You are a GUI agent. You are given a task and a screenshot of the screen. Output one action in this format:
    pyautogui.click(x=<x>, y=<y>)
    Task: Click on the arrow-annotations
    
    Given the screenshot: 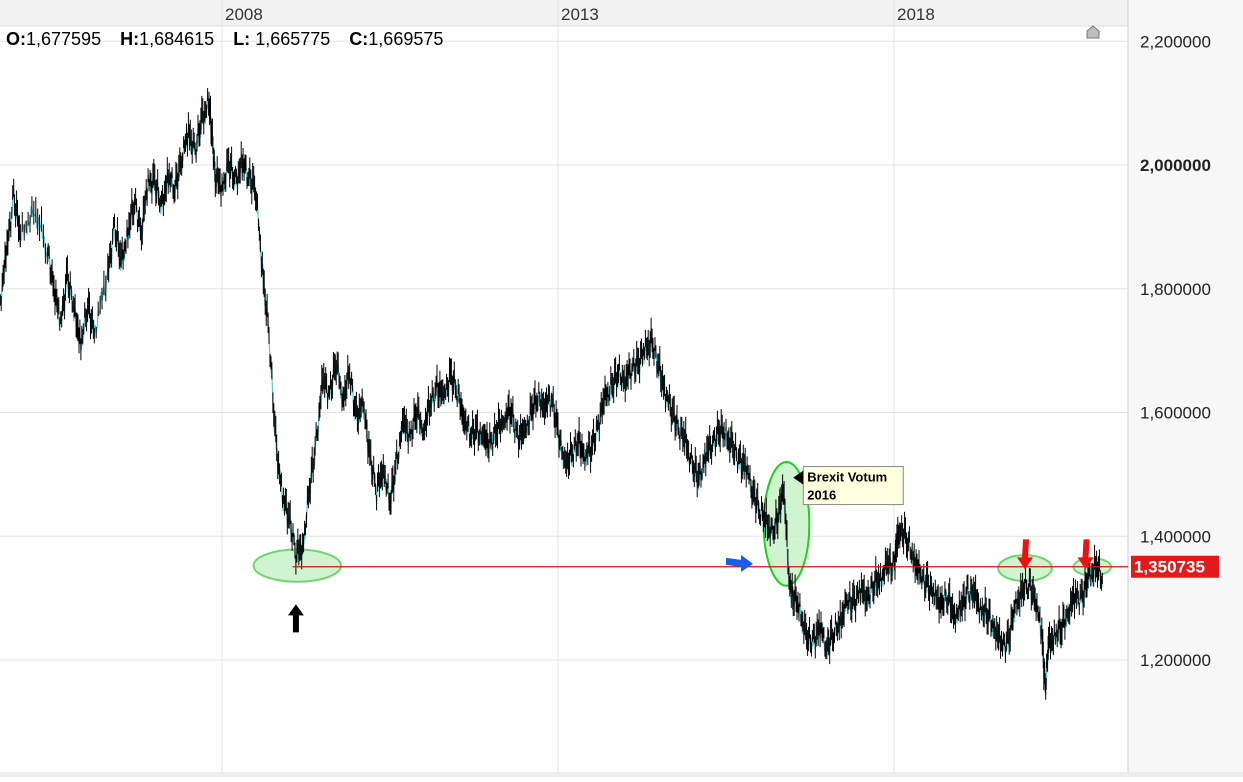 What is the action you would take?
    pyautogui.click(x=690, y=586)
    